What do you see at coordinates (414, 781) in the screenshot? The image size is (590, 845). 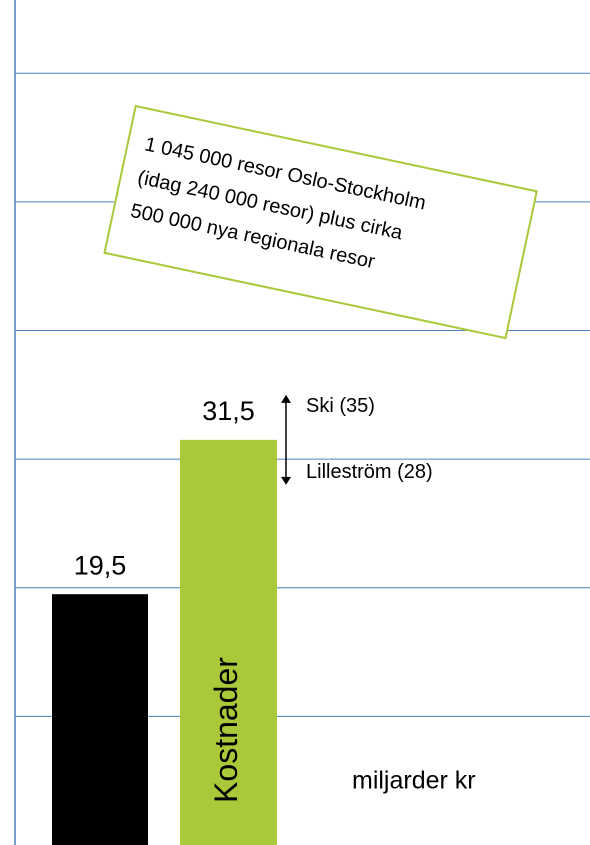 I see `unit-label: miljarder kr` at bounding box center [414, 781].